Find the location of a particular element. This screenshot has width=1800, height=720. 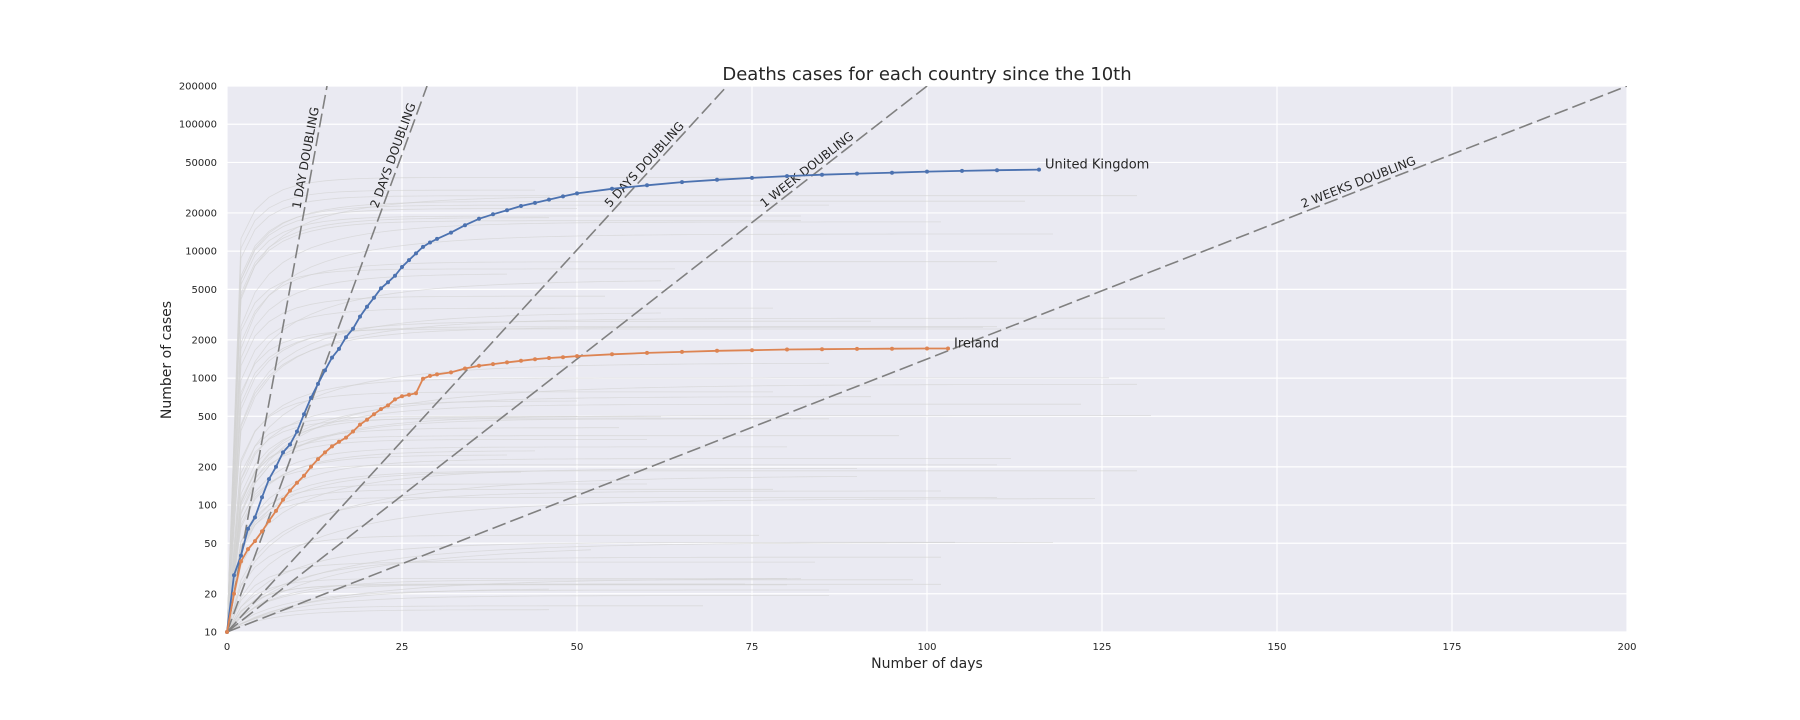

x-tick-label: 150 is located at coordinates (1276, 647).